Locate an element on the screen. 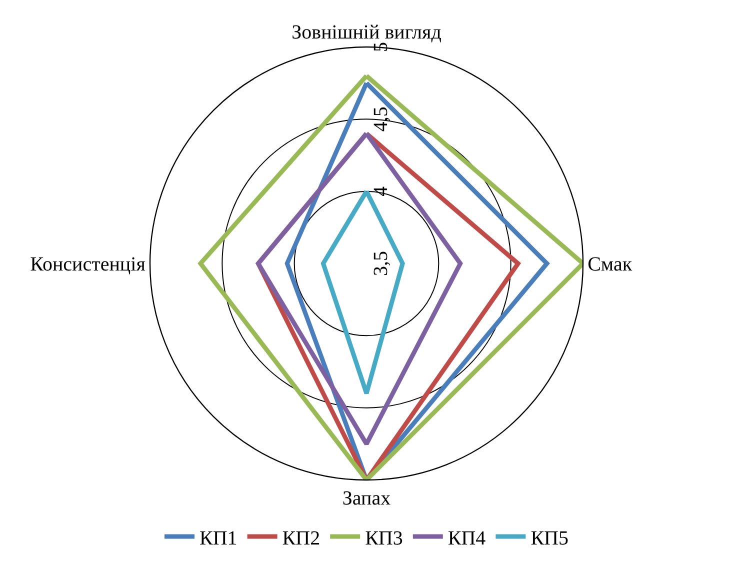 The height and width of the screenshot is (568, 733). legend-label: КП4 is located at coordinates (467, 538).